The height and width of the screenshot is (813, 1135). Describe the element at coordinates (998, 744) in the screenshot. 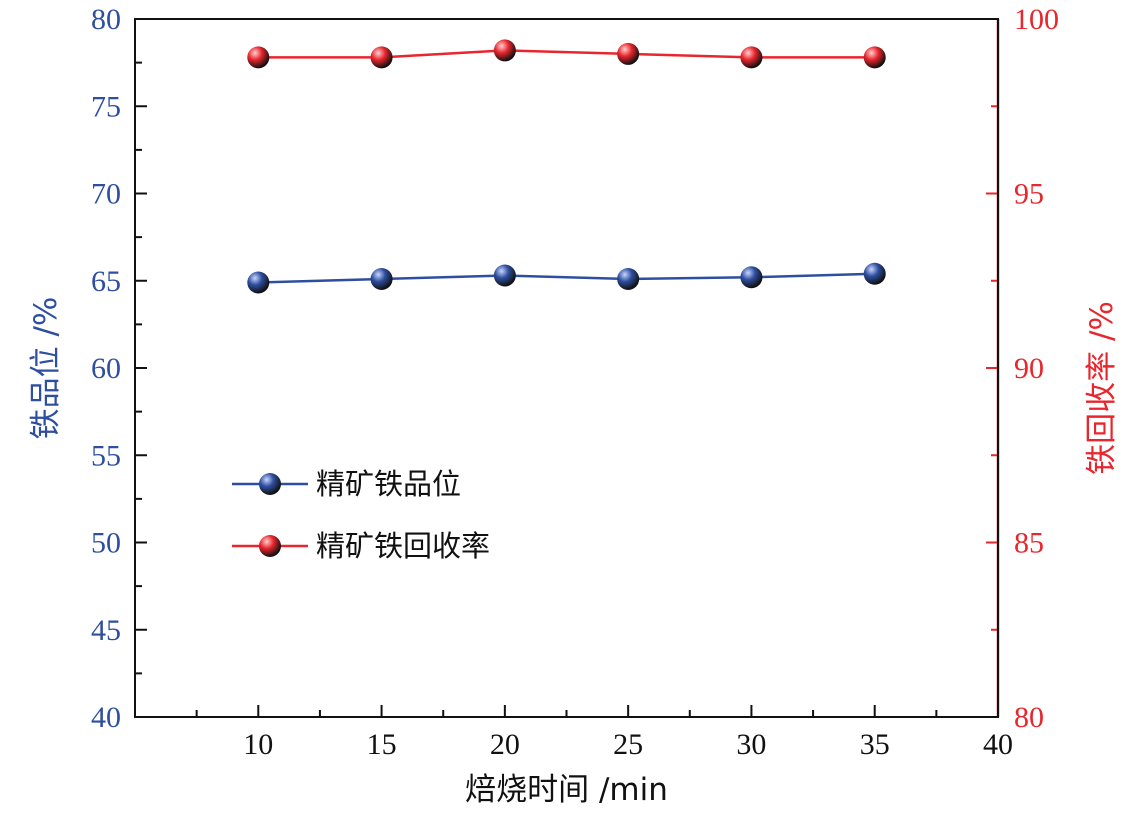

I see `x-tick-label: 40` at that location.